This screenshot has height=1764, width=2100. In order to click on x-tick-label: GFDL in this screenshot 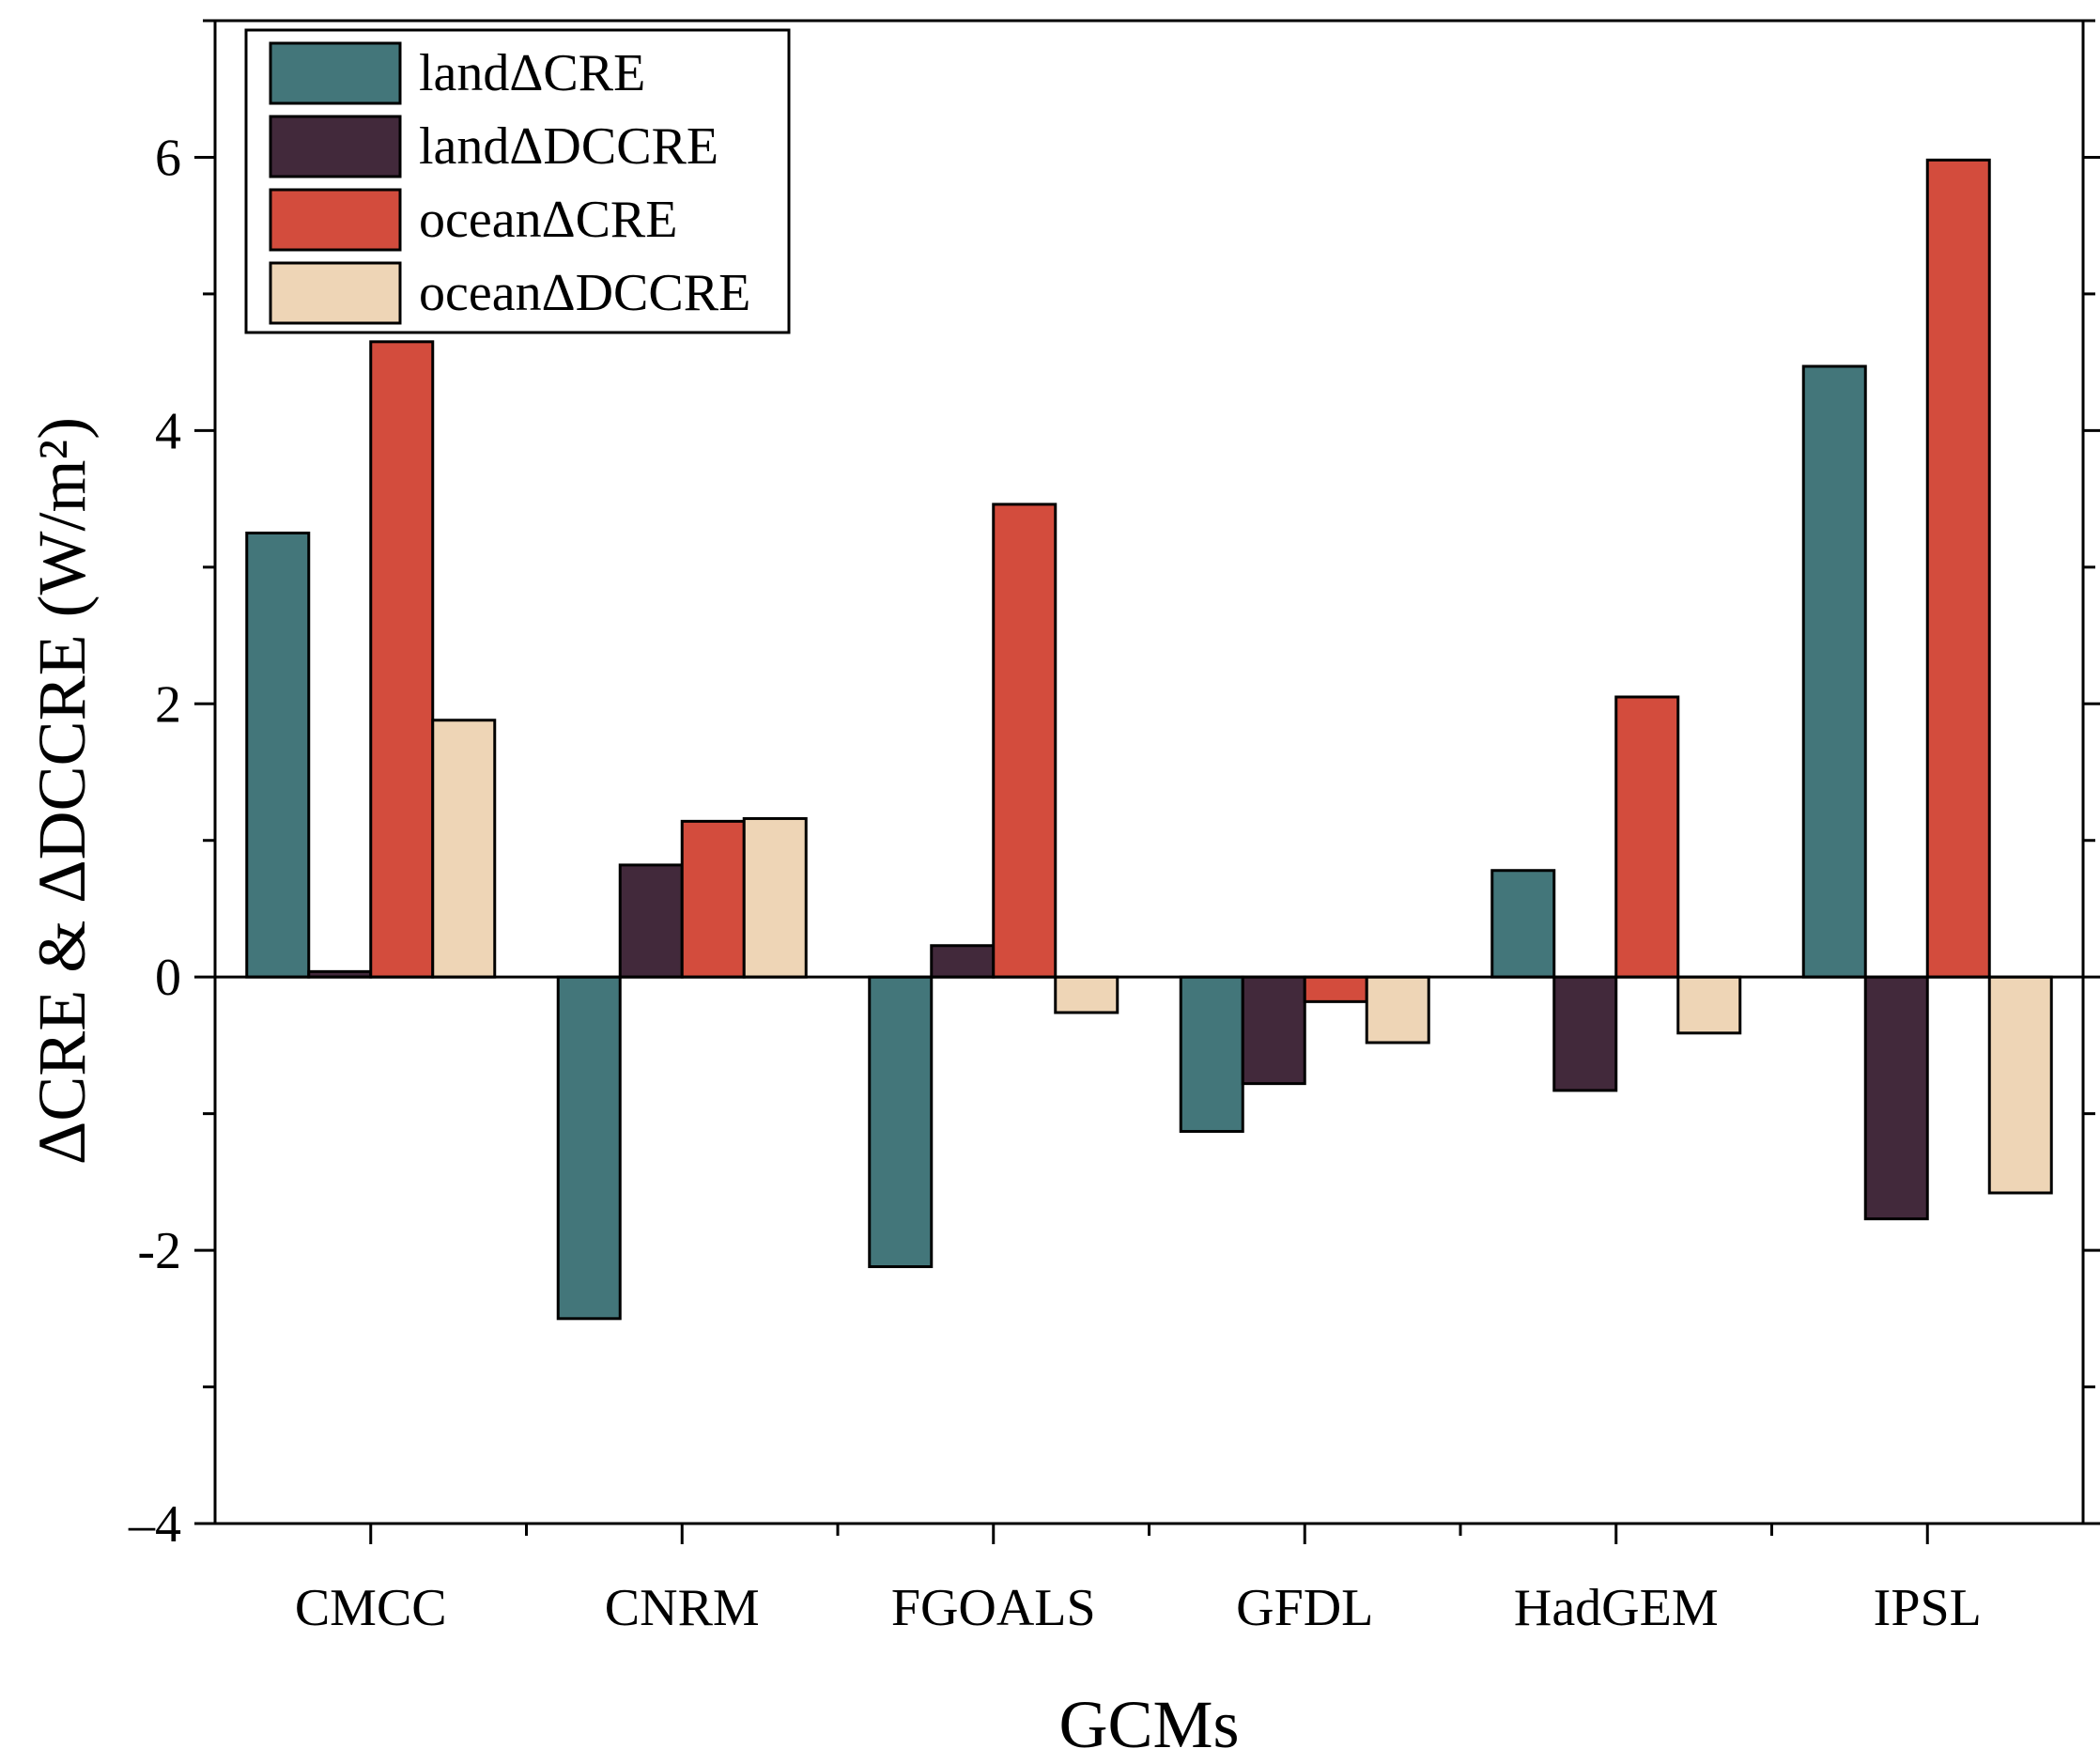, I will do `click(1305, 1608)`.